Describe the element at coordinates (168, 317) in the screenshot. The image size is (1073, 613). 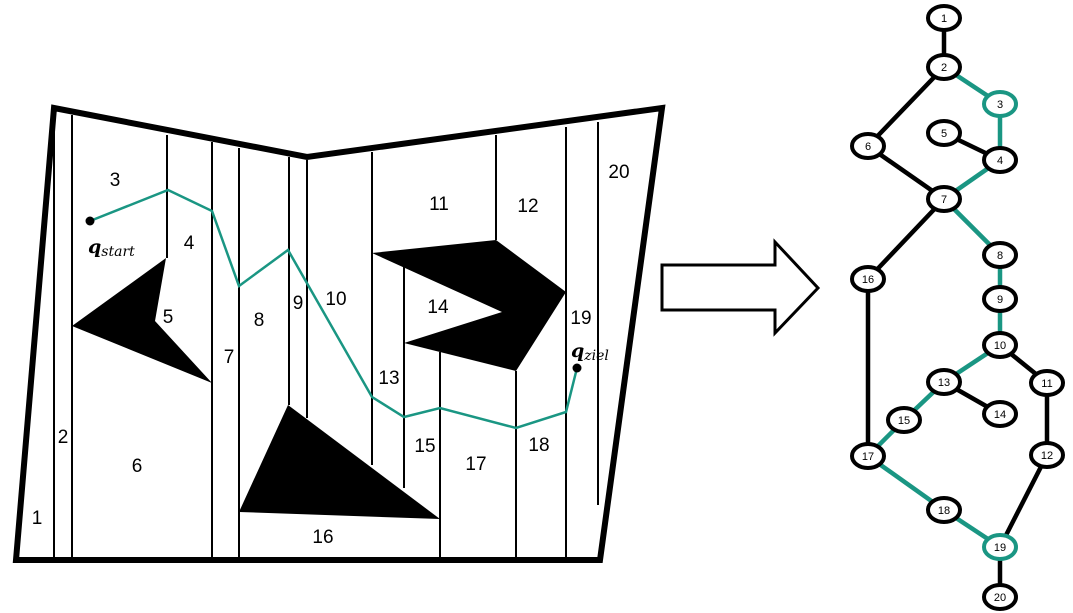
I see `cell-label-5: 5` at that location.